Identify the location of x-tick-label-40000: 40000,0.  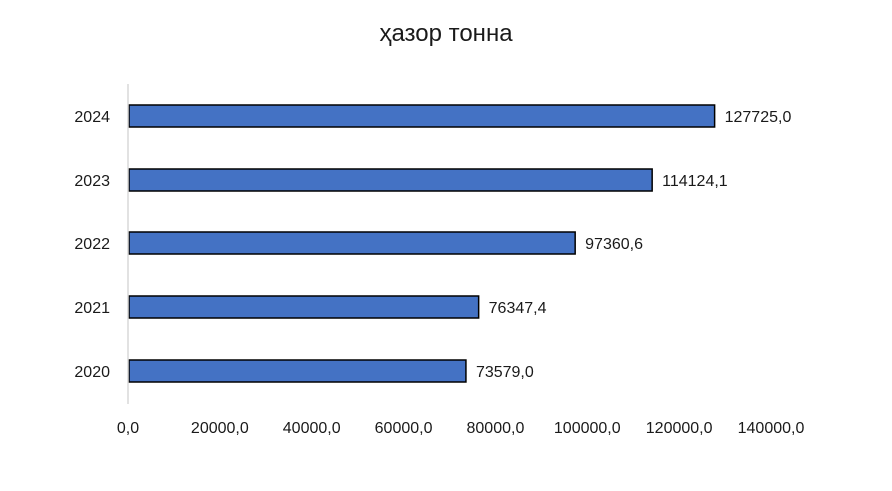
(312, 428).